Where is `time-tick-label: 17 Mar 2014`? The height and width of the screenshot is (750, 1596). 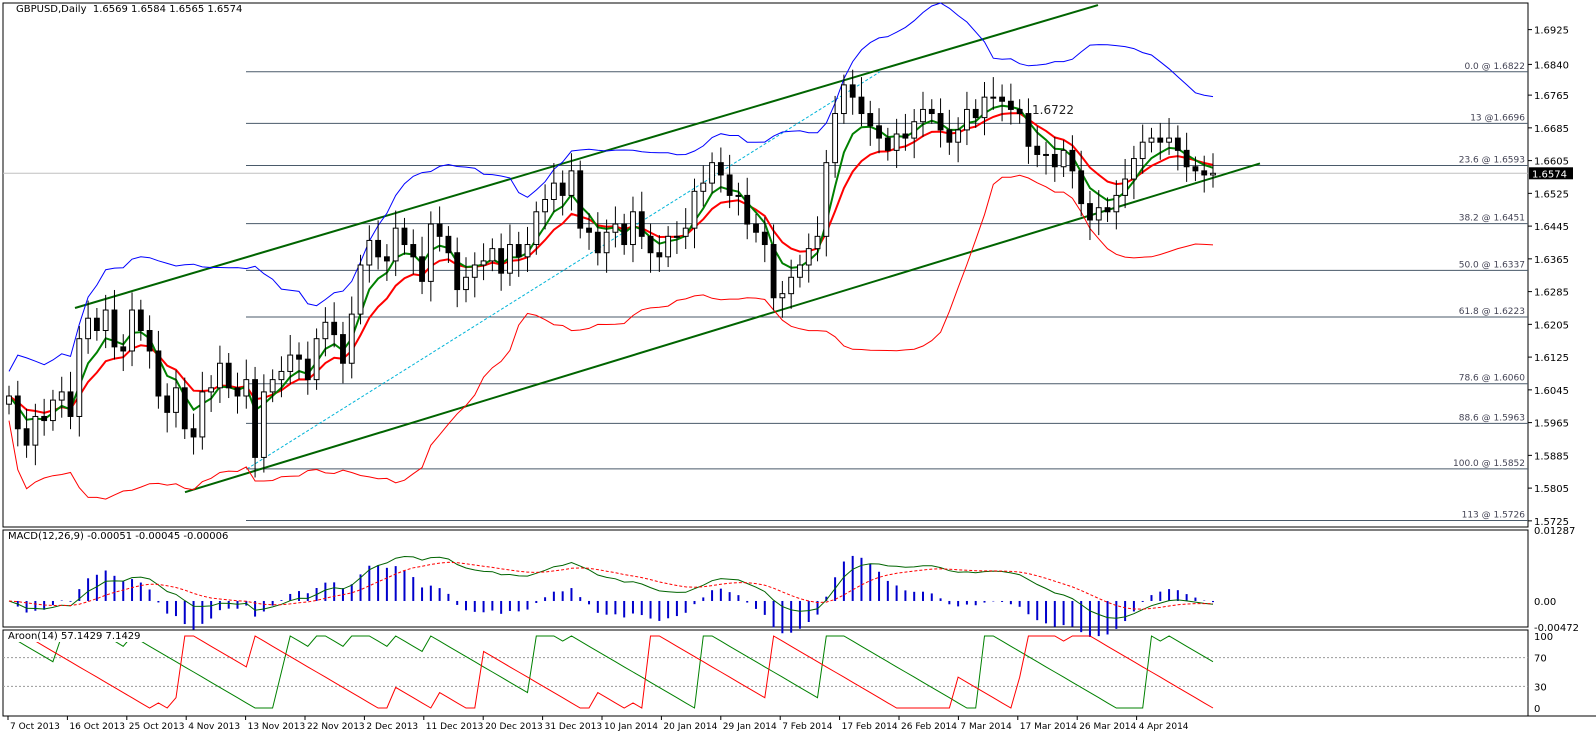 time-tick-label: 17 Mar 2014 is located at coordinates (1048, 727).